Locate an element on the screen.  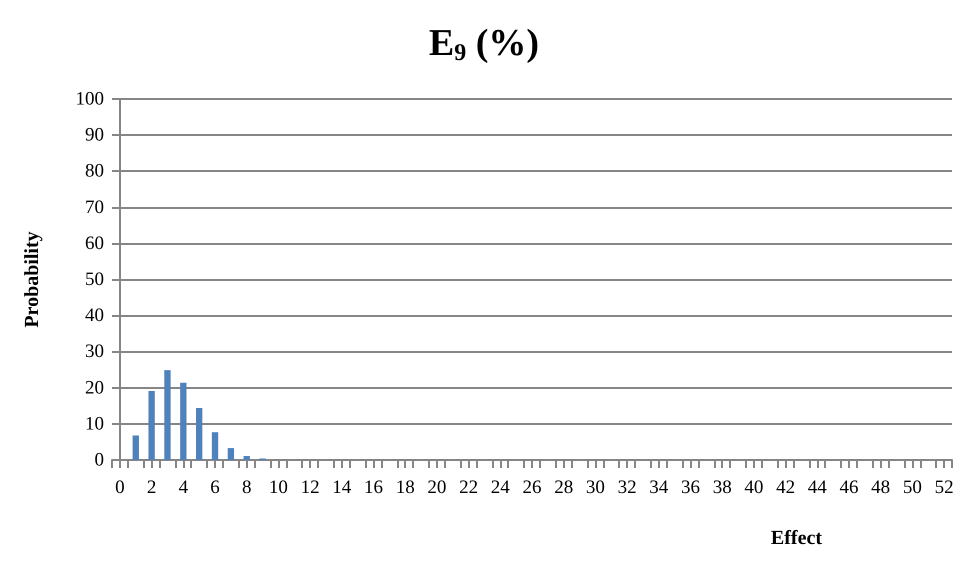
x-tick-label: 52 is located at coordinates (944, 487).